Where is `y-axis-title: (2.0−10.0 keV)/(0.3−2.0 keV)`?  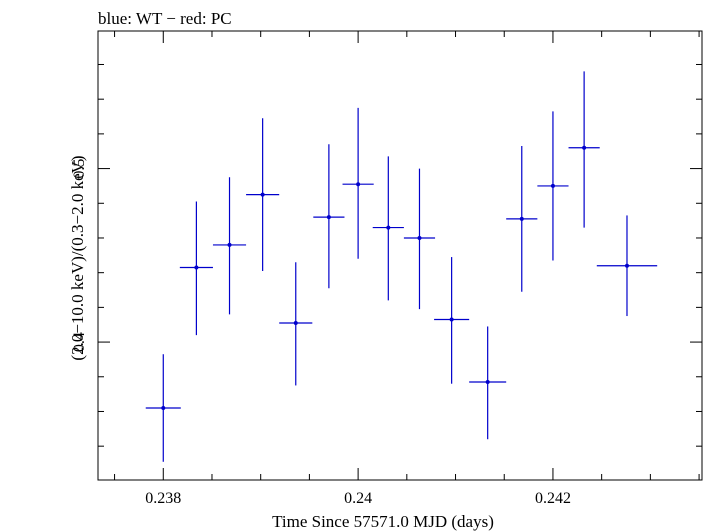 y-axis-title: (2.0−10.0 keV)/(0.3−2.0 keV) is located at coordinates (77, 257).